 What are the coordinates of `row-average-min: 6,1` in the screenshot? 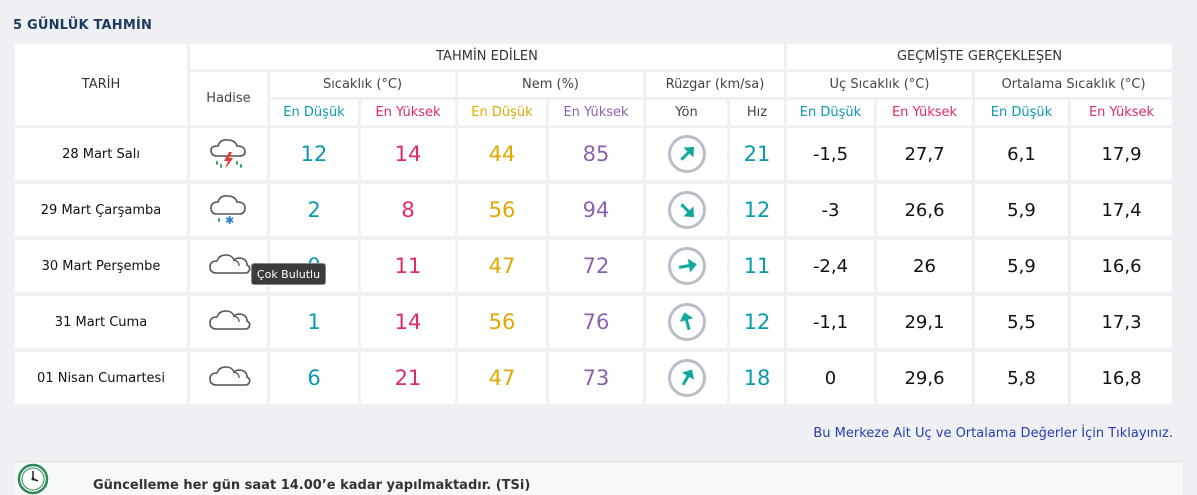 It's located at (1021, 154).